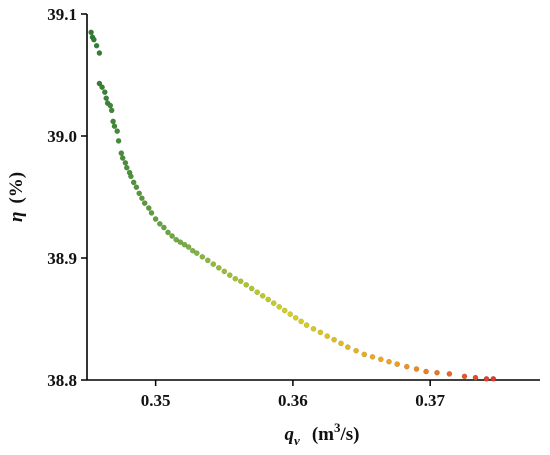 The image size is (550, 455). I want to click on x-axis-unit-suffix: /s), so click(349, 434).